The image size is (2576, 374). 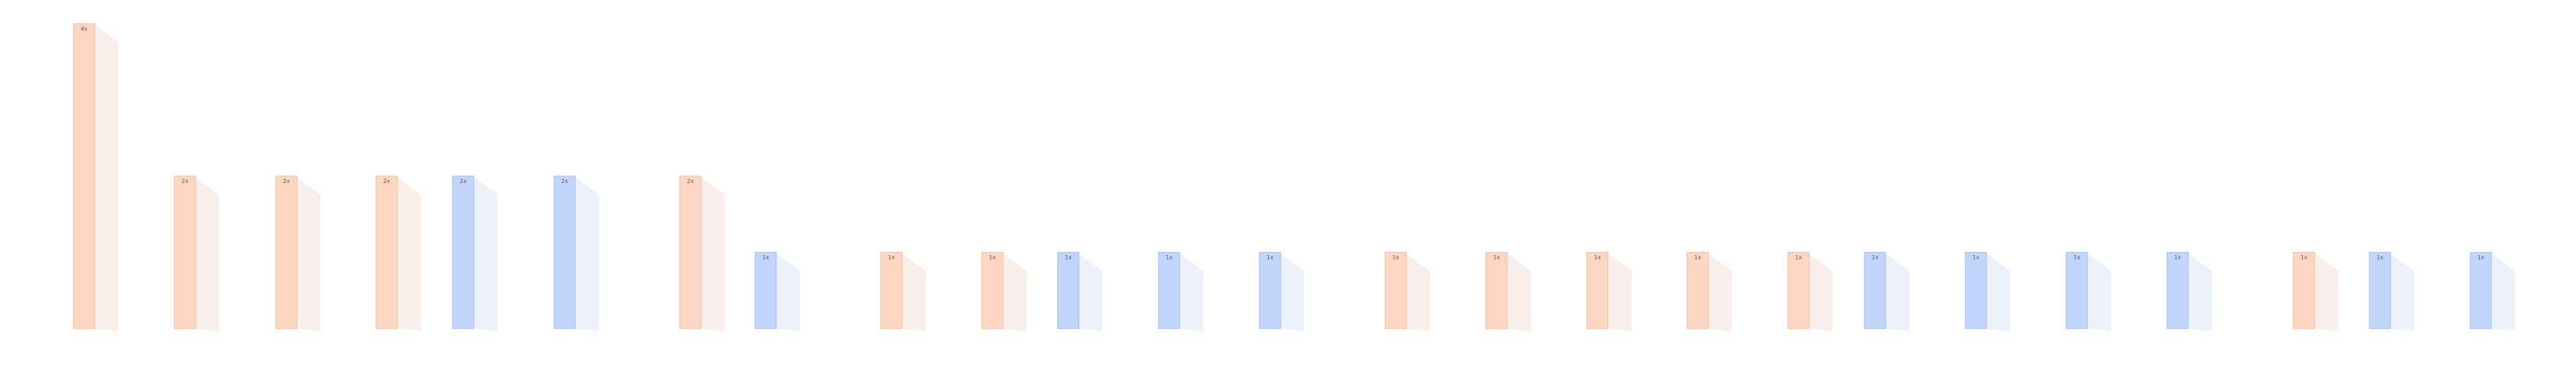 I want to click on bar-group: 4x, so click(x=95, y=177).